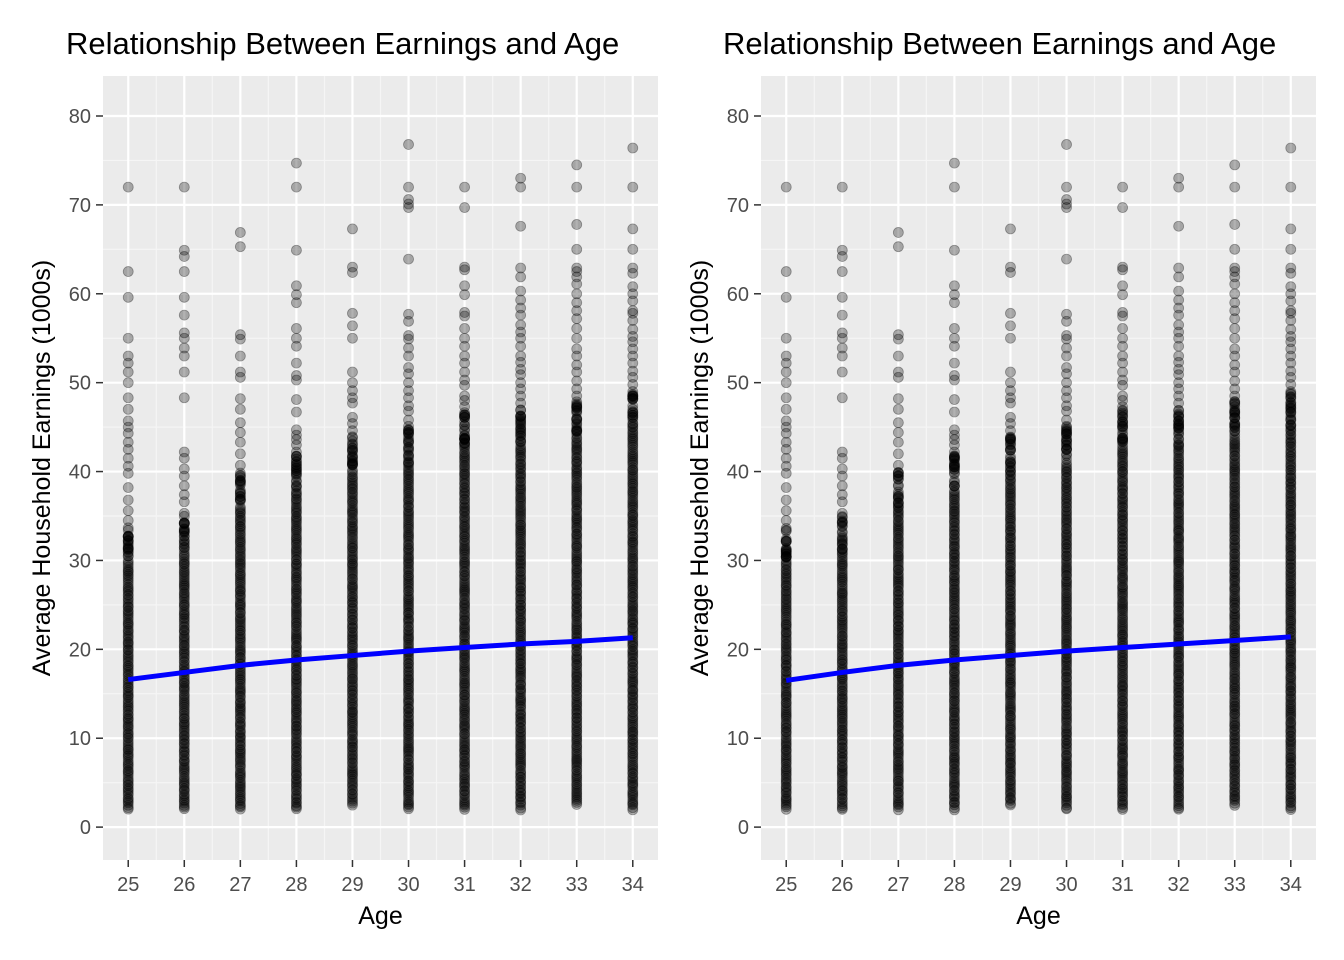  Describe the element at coordinates (1066, 885) in the screenshot. I see `x-tick-label: 30` at that location.